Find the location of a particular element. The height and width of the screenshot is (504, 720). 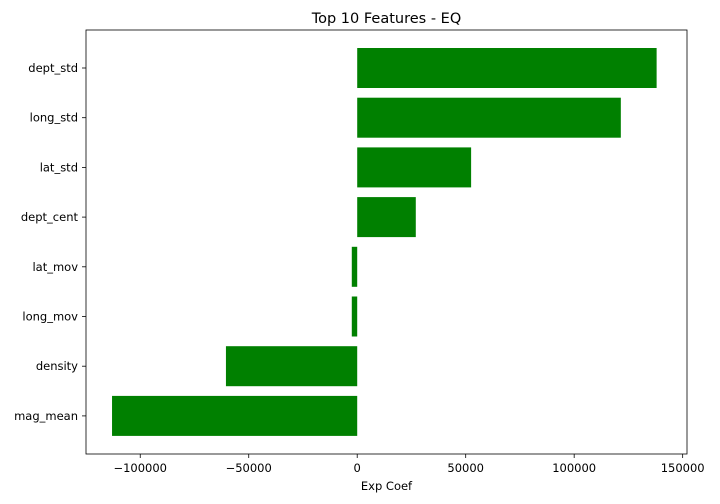

y-tick-label: long_mov is located at coordinates (50, 317).